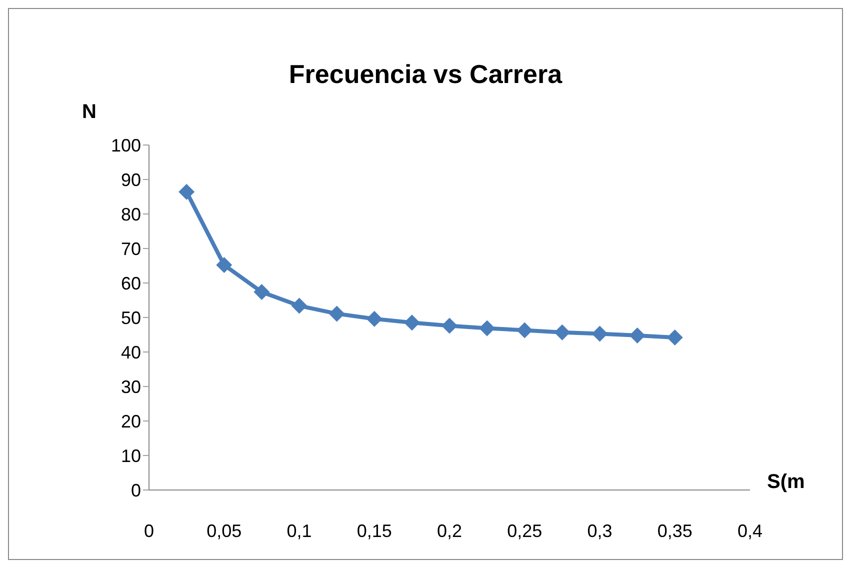 The width and height of the screenshot is (849, 566). Describe the element at coordinates (130, 421) in the screenshot. I see `y-tick-label: 20` at that location.